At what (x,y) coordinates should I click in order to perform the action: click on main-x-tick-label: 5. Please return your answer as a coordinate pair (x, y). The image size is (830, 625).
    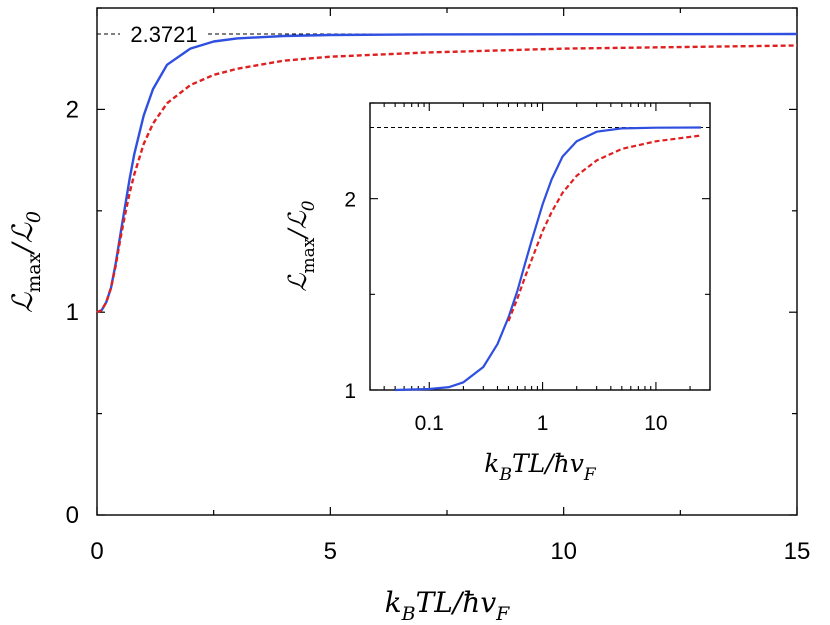
    Looking at the image, I should click on (330, 551).